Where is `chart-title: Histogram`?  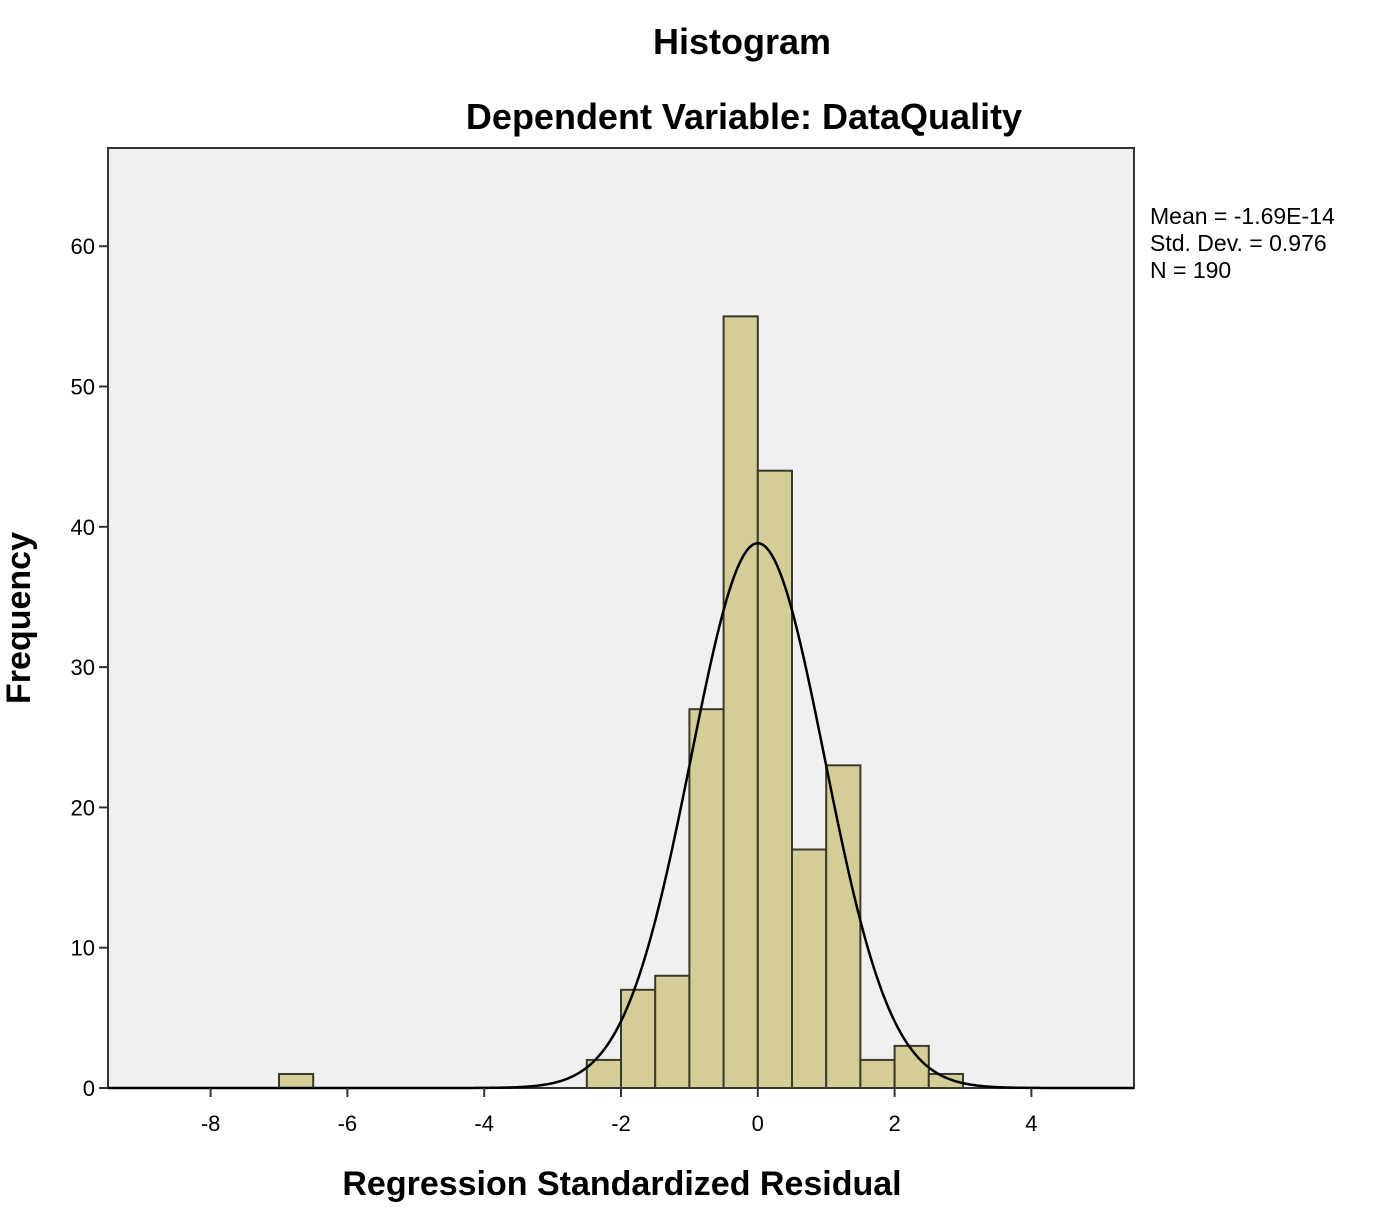
chart-title: Histogram is located at coordinates (742, 41).